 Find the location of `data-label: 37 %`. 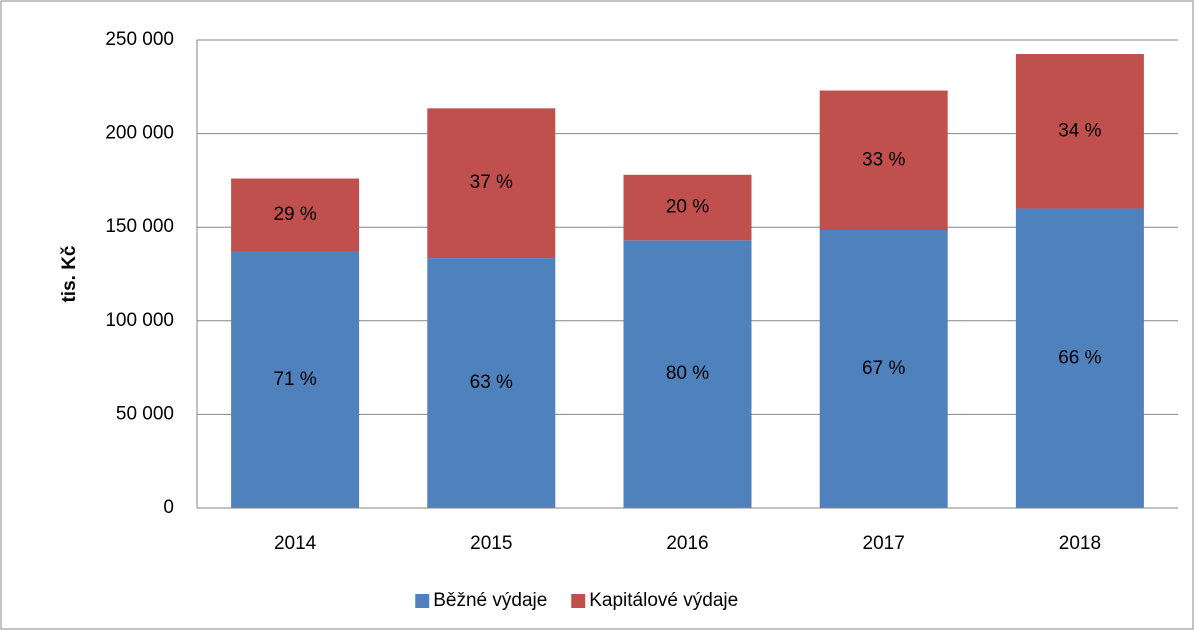

data-label: 37 % is located at coordinates (491, 182).